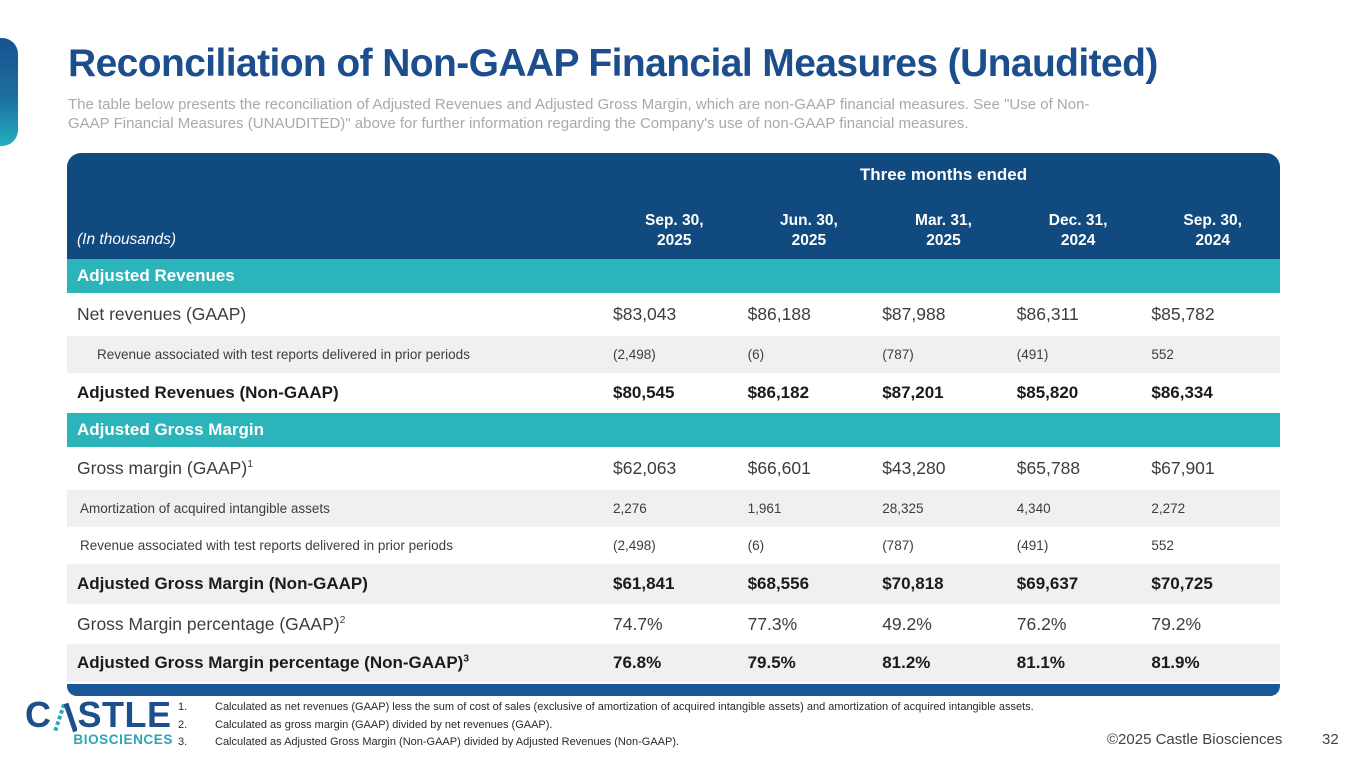  What do you see at coordinates (183, 707) in the screenshot?
I see `footnote-number: 1.` at bounding box center [183, 707].